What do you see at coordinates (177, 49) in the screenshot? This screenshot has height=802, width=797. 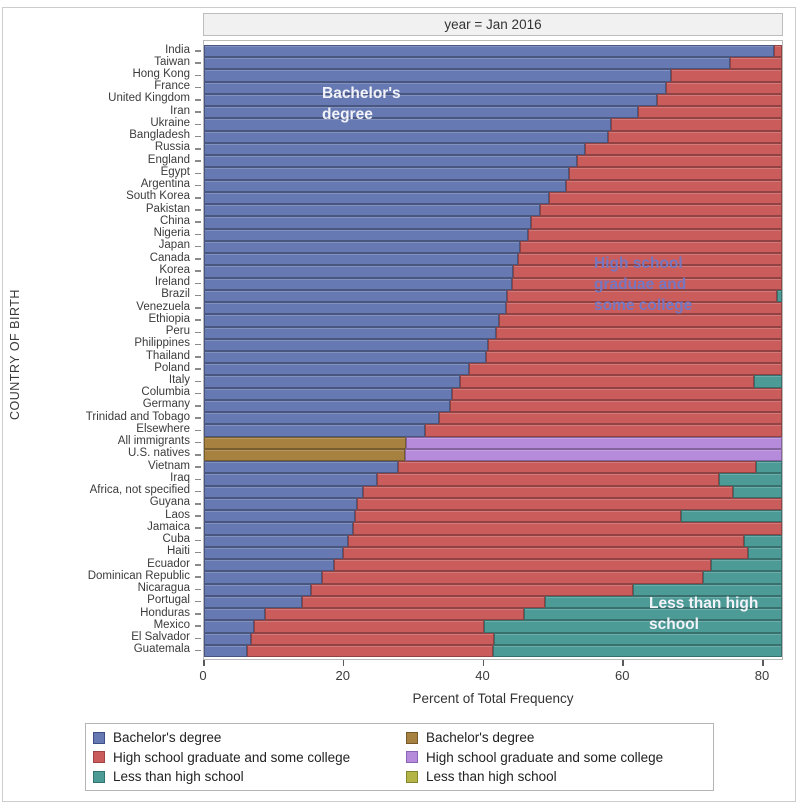 I see `y-axis-tick-label: India` at bounding box center [177, 49].